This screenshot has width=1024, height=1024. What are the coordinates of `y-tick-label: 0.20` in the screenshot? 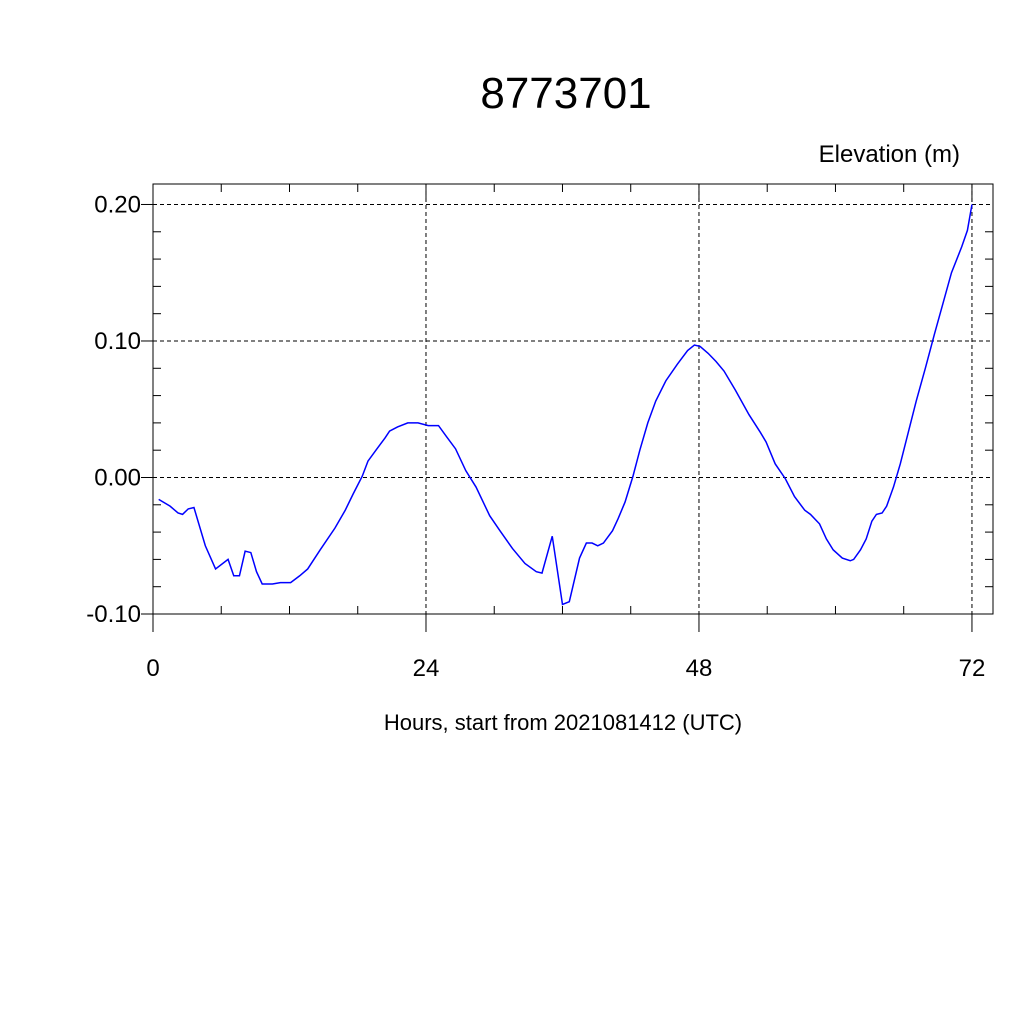 It's located at (117, 204).